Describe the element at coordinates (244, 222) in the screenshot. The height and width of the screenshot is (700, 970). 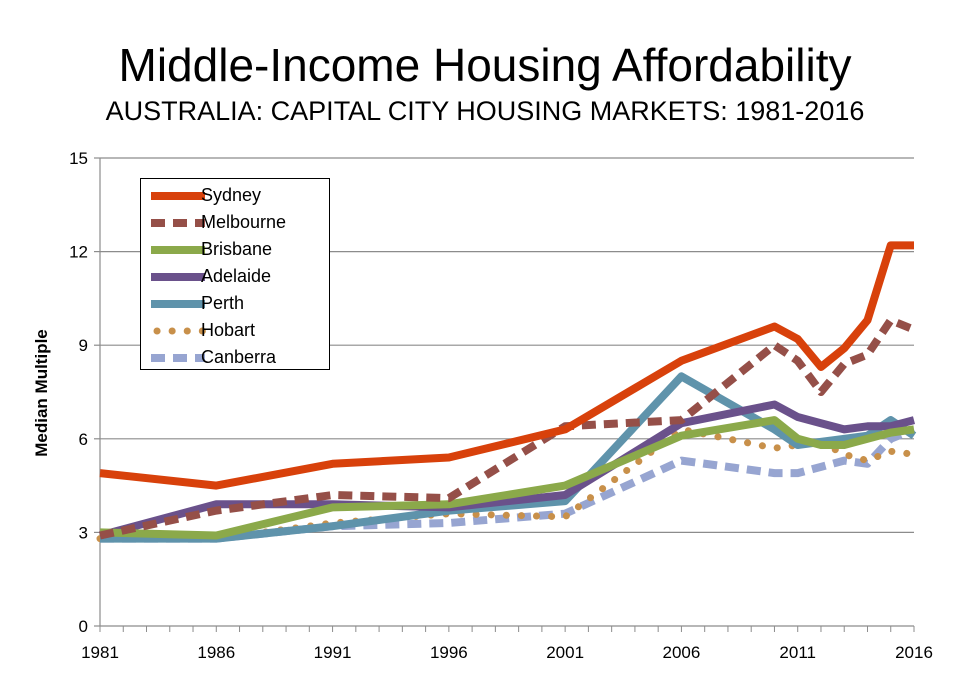
I see `legend-label: Melbourne` at that location.